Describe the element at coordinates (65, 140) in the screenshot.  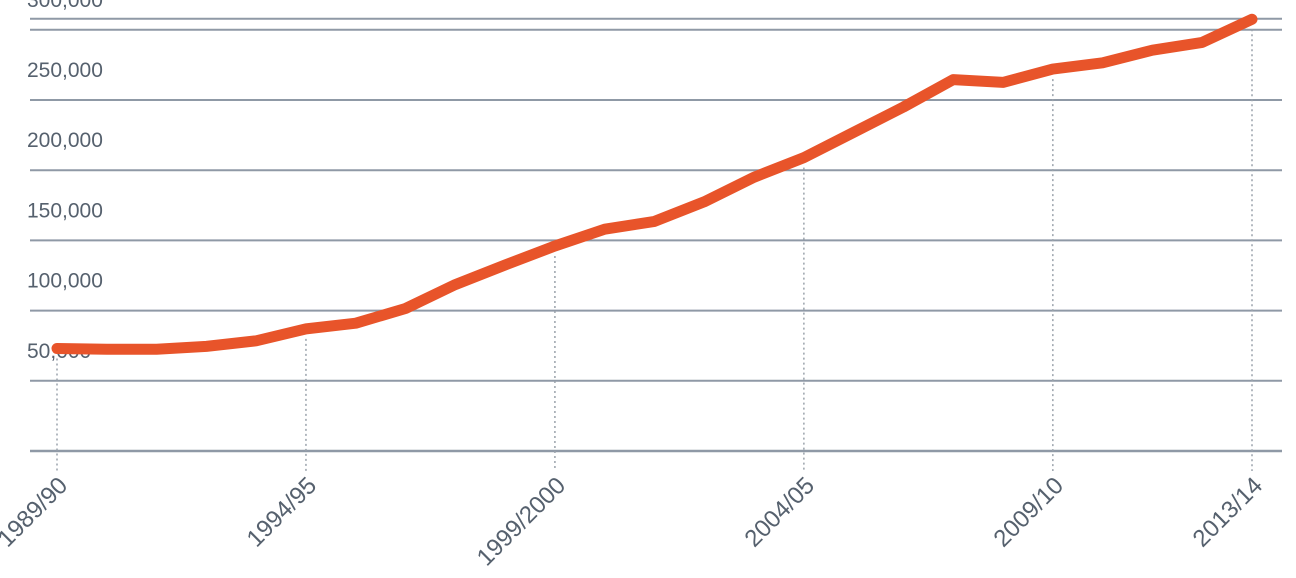
I see `y-tick-label: 200,000` at that location.